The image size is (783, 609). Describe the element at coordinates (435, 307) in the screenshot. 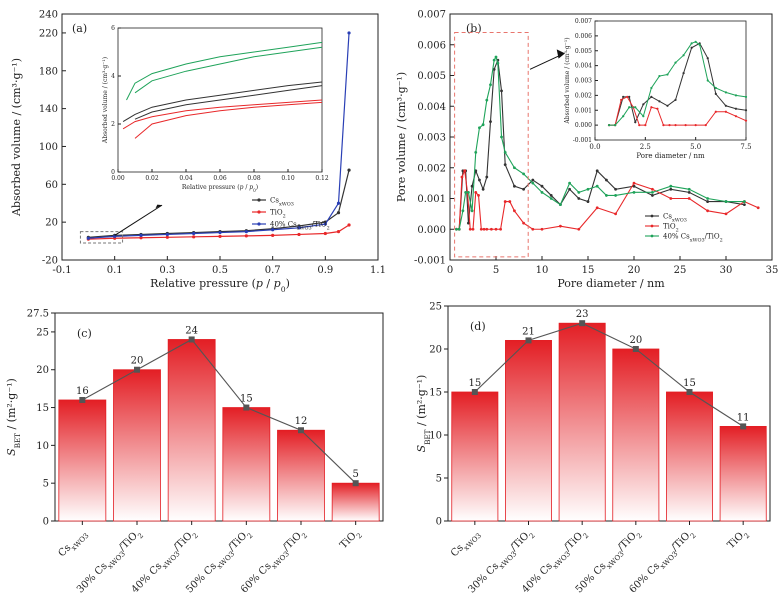

I see `y-tick-label: 25` at that location.